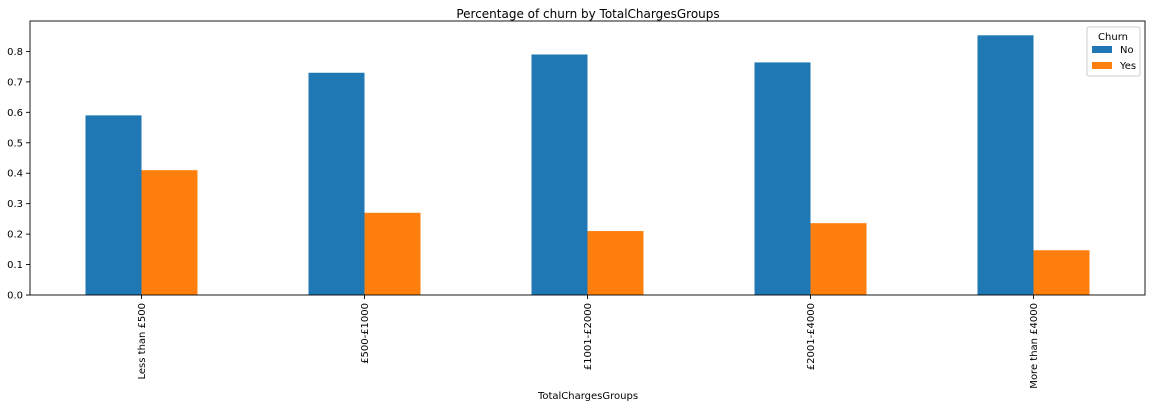  Describe the element at coordinates (15, 82) in the screenshot. I see `y-tick-label: 0.7` at that location.